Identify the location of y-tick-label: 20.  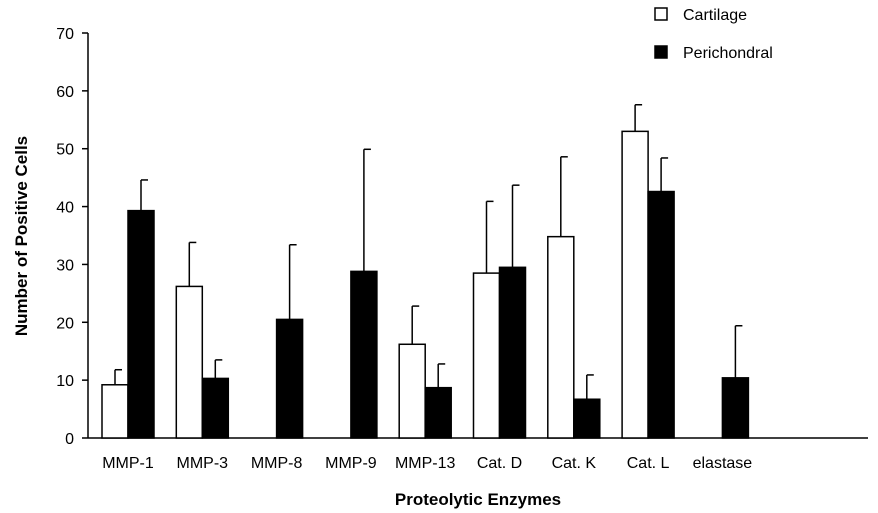
(65, 323).